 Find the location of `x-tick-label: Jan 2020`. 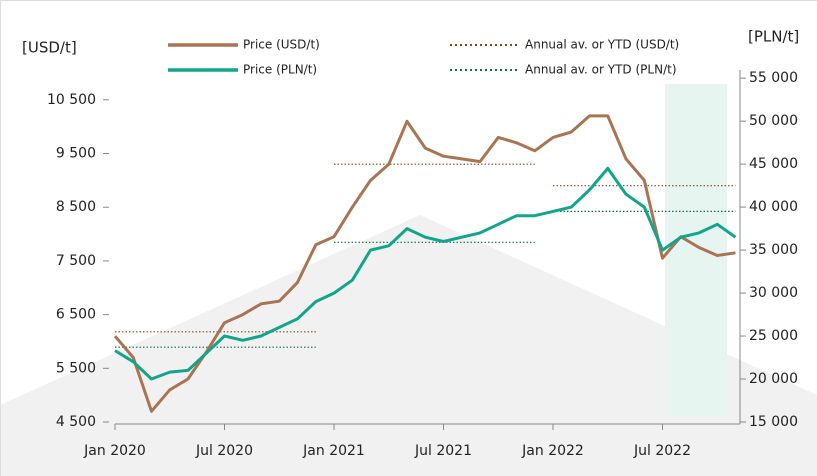

x-tick-label: Jan 2020 is located at coordinates (114, 451).